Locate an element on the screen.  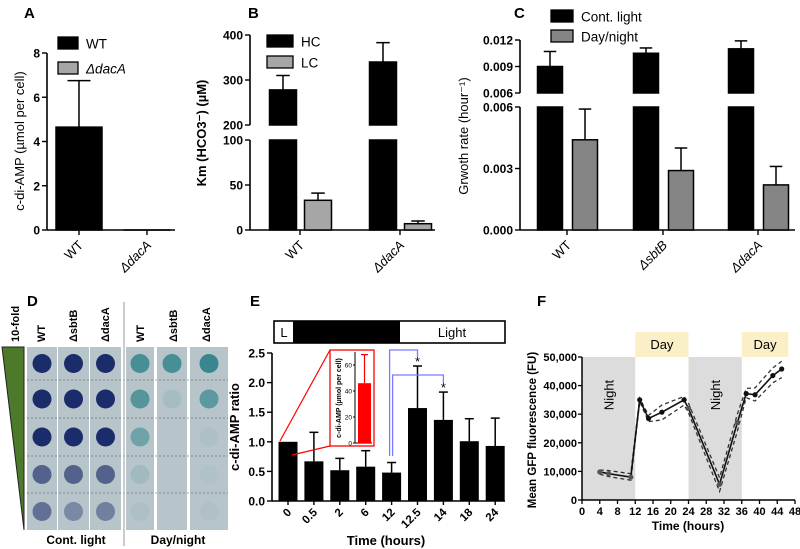
x-tick-label: 28 is located at coordinates (706, 512).